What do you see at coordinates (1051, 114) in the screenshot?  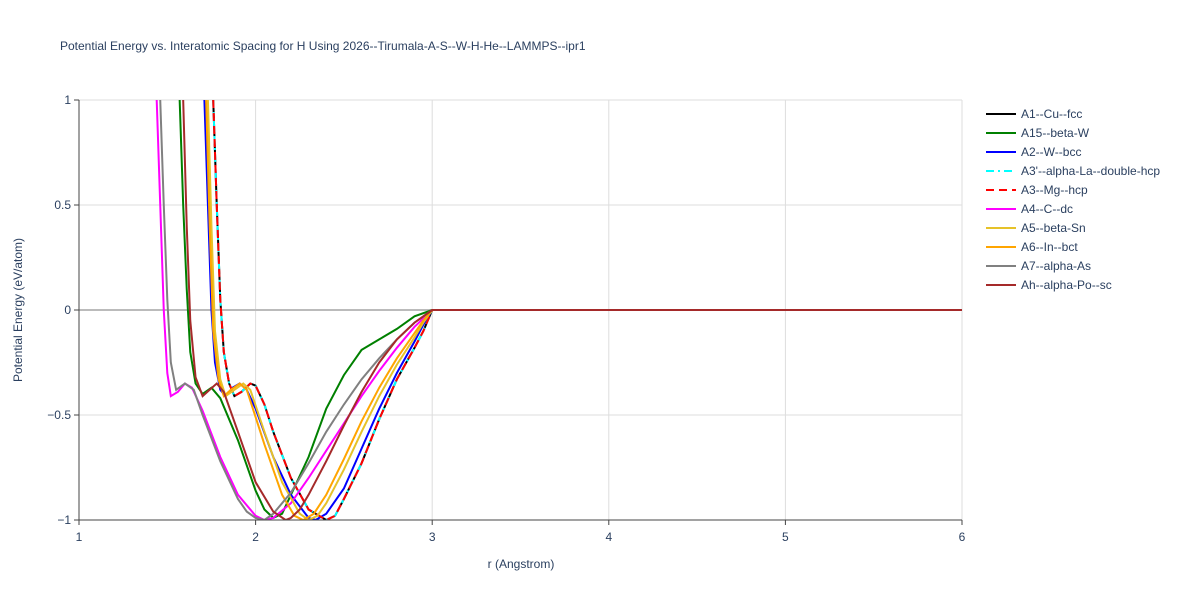 I see `legend-label: A1--Cu--fcc` at bounding box center [1051, 114].